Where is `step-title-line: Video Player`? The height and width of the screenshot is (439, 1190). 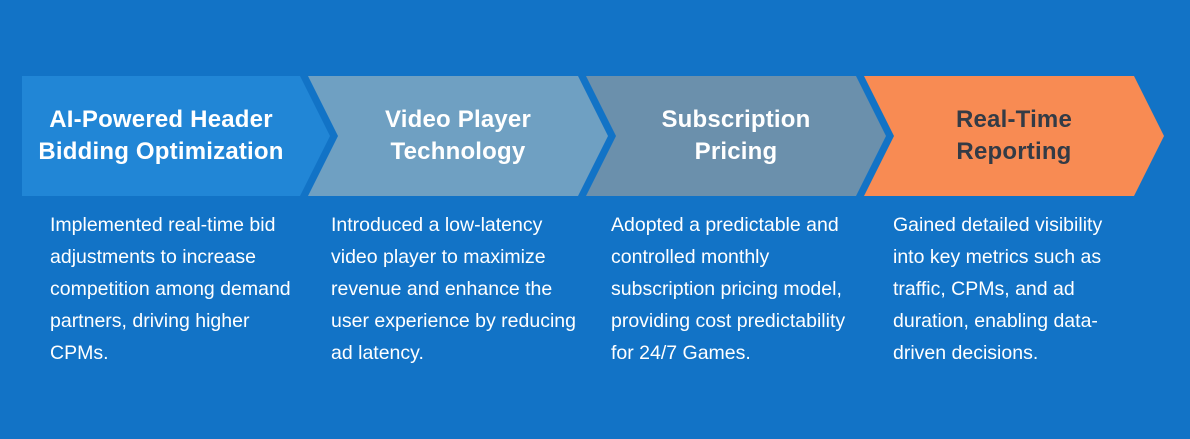 step-title-line: Video Player is located at coordinates (458, 119).